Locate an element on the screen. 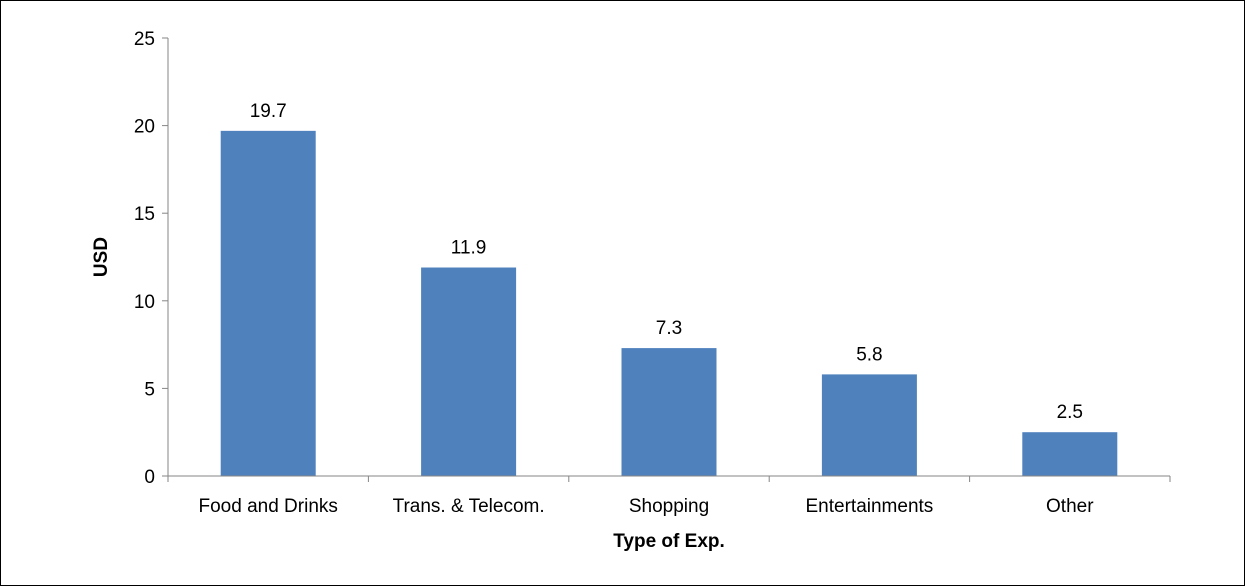 Image resolution: width=1245 pixels, height=587 pixels. x-tick-label: Trans. & Telecom. is located at coordinates (469, 506).